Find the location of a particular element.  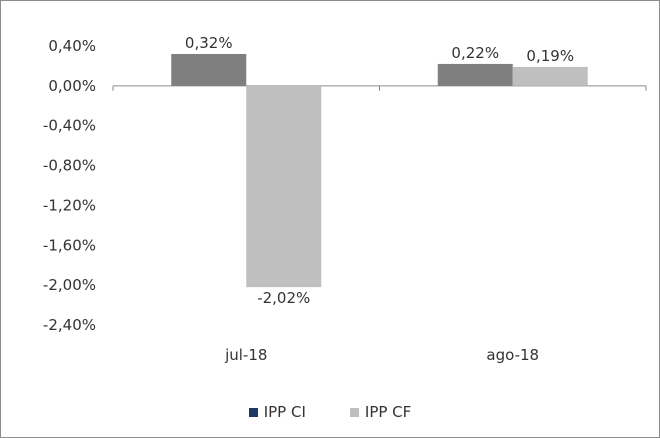

y-tick-label: -0,40% is located at coordinates (69, 126).